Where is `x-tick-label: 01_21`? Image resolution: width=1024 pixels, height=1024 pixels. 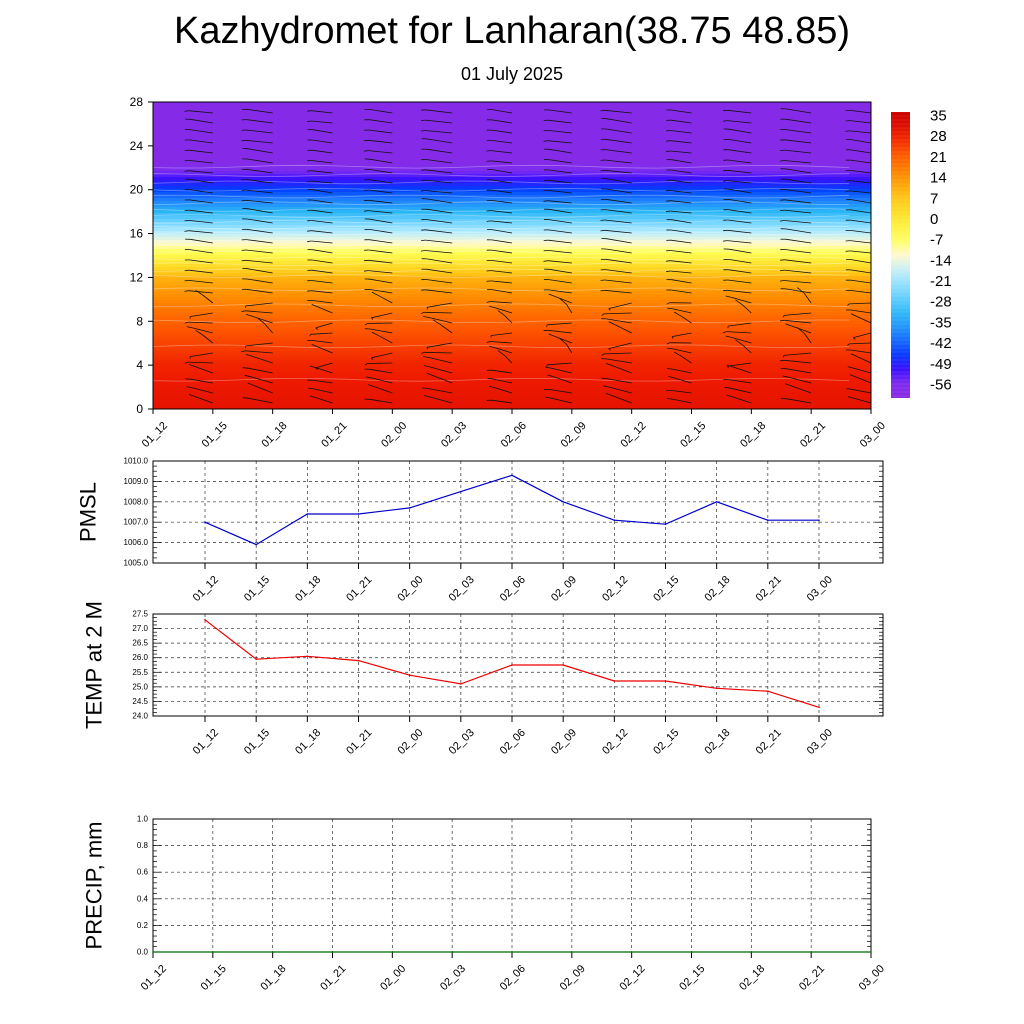 x-tick-label: 01_21 is located at coordinates (334, 435).